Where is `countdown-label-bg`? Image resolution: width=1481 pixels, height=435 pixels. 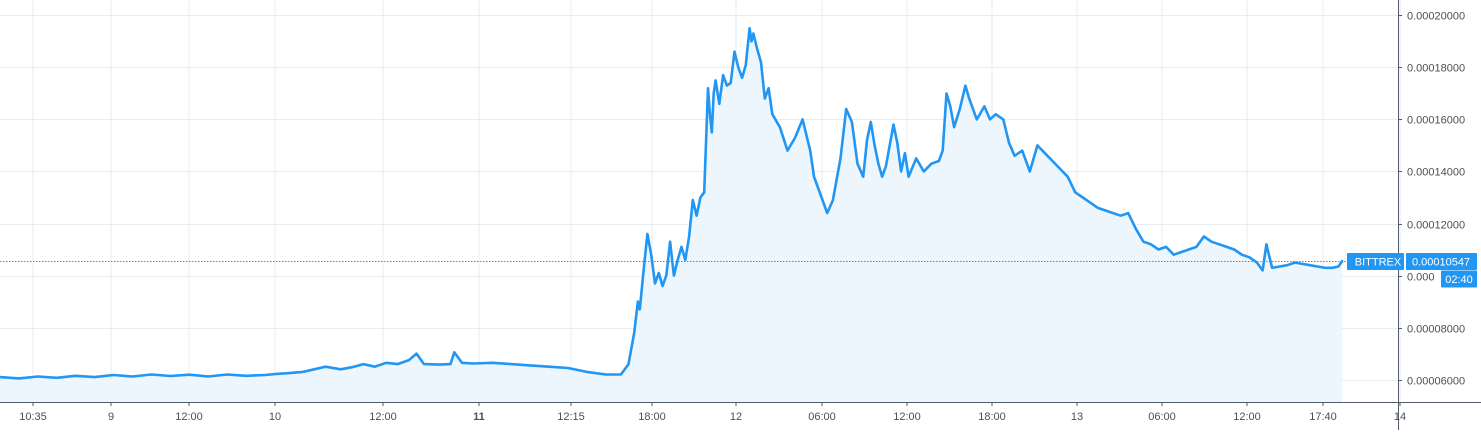 countdown-label-bg is located at coordinates (1459, 279).